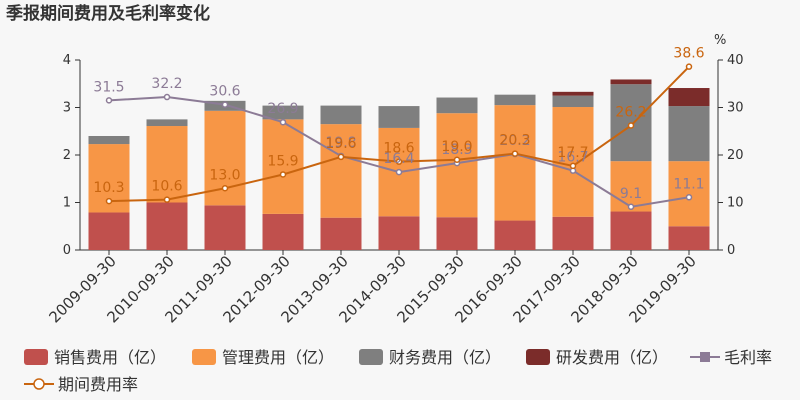  I want to click on right-tick-label: 40, so click(735, 60).